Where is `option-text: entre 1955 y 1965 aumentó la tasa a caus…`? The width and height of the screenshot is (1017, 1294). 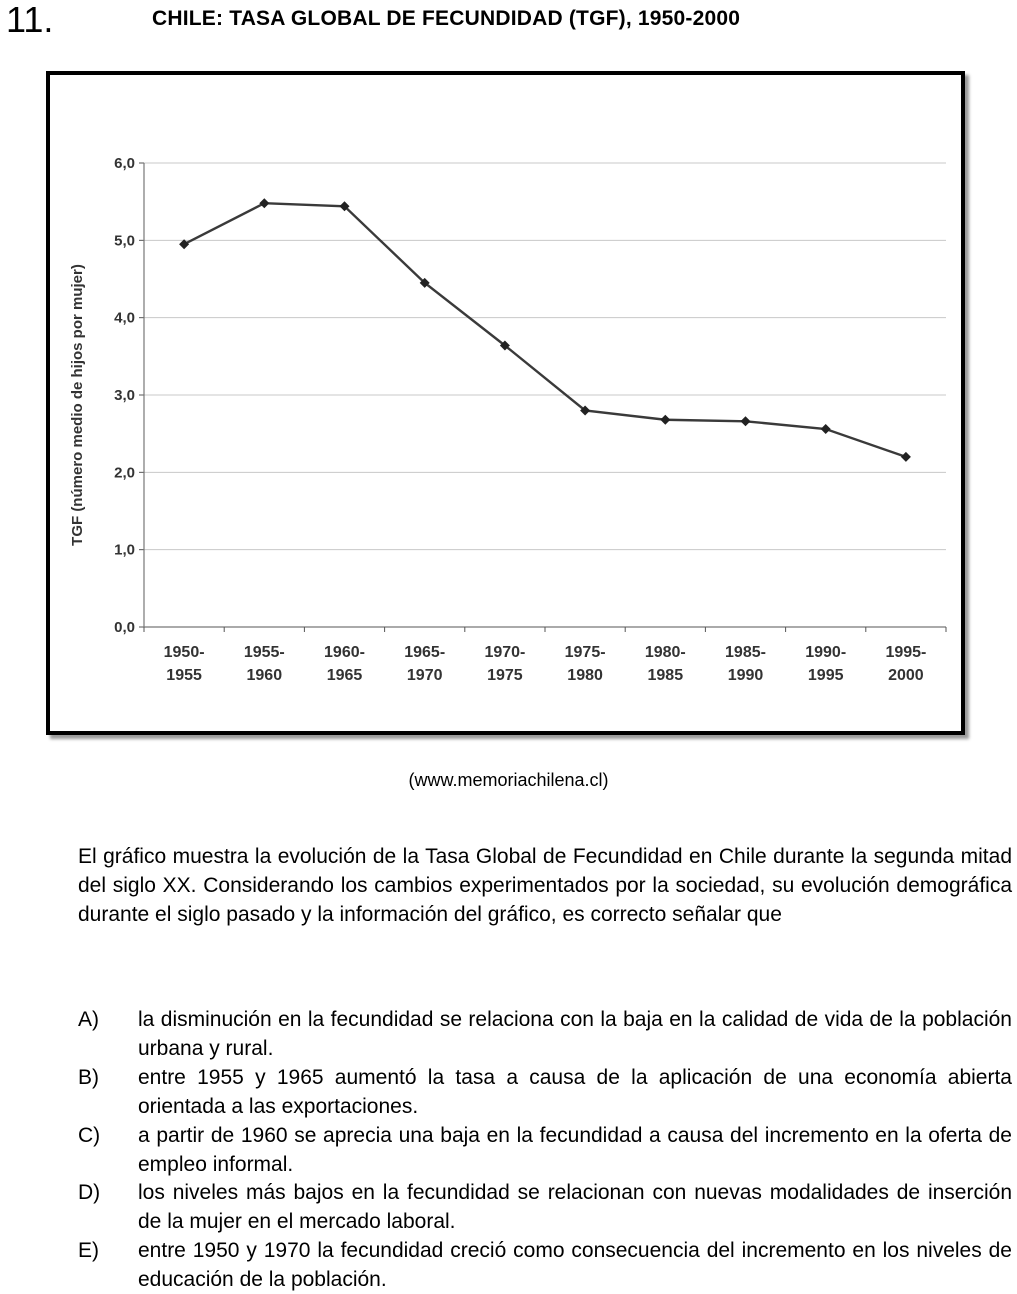
option-text: entre 1955 y 1965 aumentó la tasa a caus… is located at coordinates (575, 1092).